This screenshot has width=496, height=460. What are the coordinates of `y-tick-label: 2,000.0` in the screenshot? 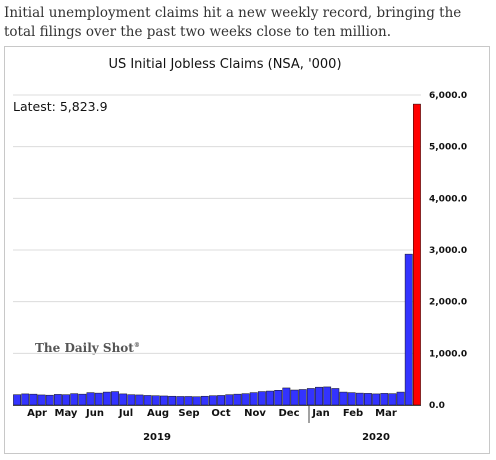 It's located at (448, 303).